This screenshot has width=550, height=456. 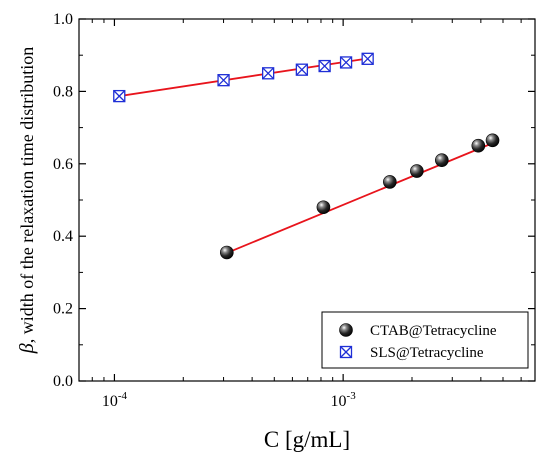 I want to click on x-tick-label: 10⁻⁴, so click(x=115, y=400).